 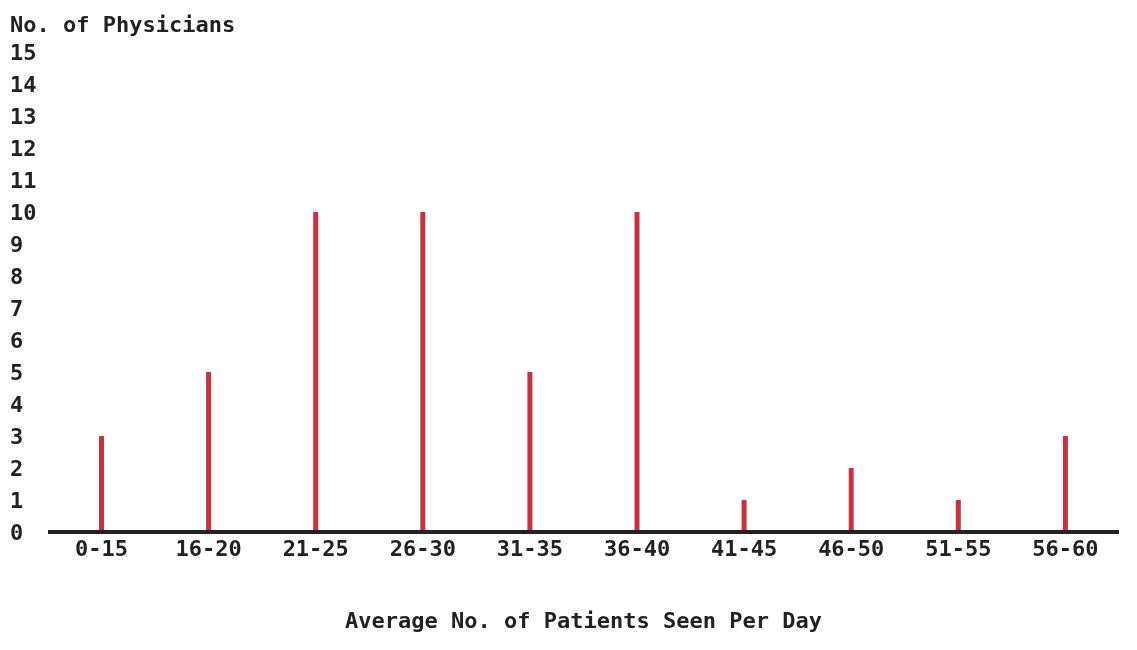 What do you see at coordinates (102, 548) in the screenshot?
I see `x-tick-label: 0-15` at bounding box center [102, 548].